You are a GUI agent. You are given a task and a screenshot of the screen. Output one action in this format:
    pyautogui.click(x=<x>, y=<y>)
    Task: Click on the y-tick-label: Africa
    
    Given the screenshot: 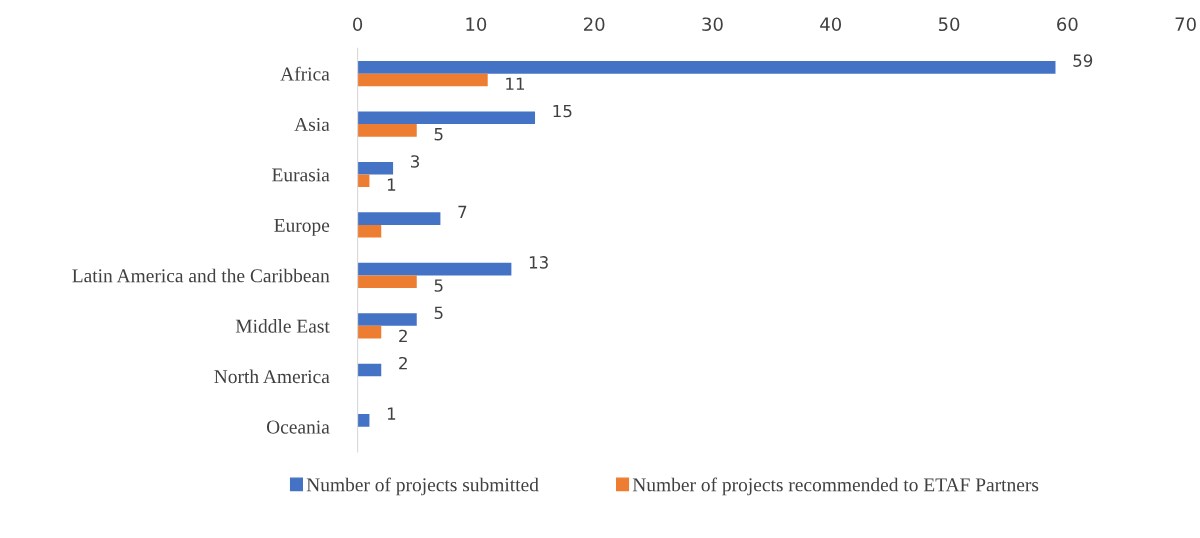 What is the action you would take?
    pyautogui.click(x=305, y=73)
    